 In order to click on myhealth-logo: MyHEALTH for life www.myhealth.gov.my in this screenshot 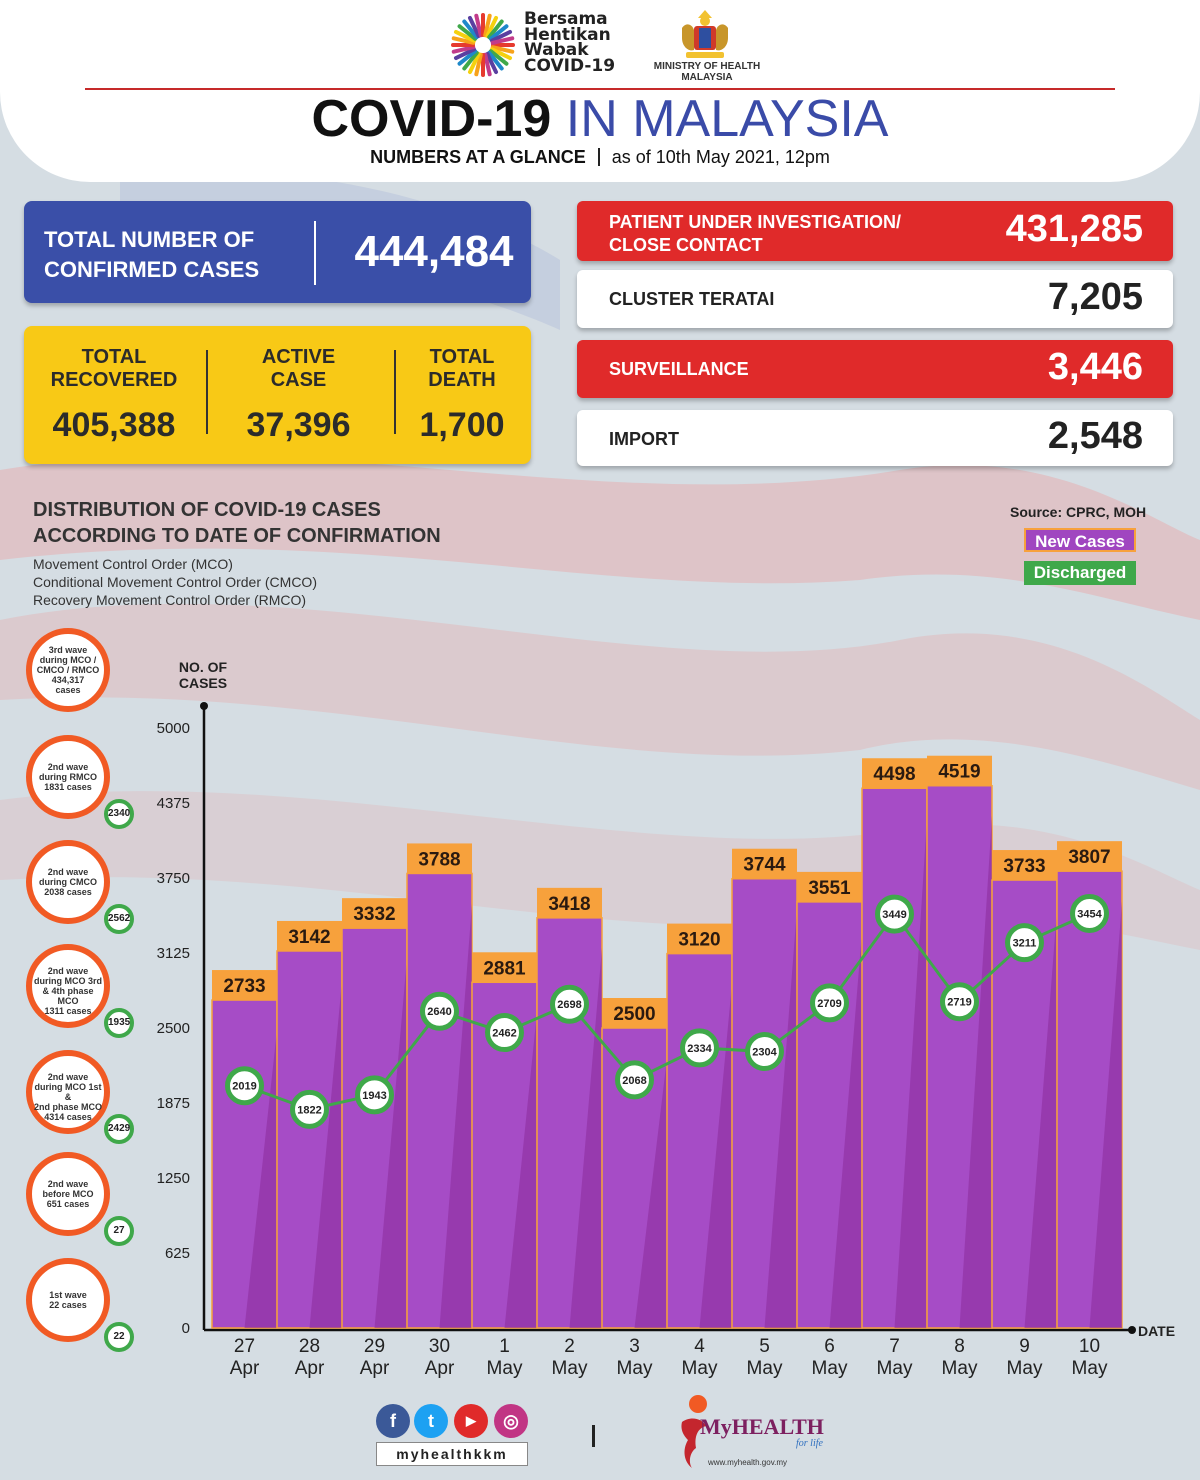, I will do `click(752, 1432)`.